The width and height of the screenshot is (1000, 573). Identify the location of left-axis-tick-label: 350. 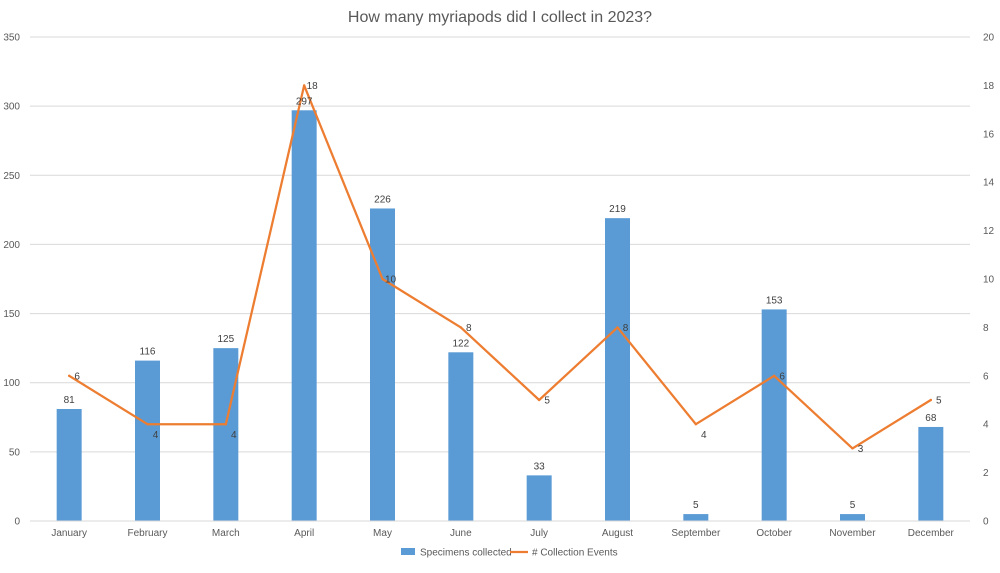
(11, 38).